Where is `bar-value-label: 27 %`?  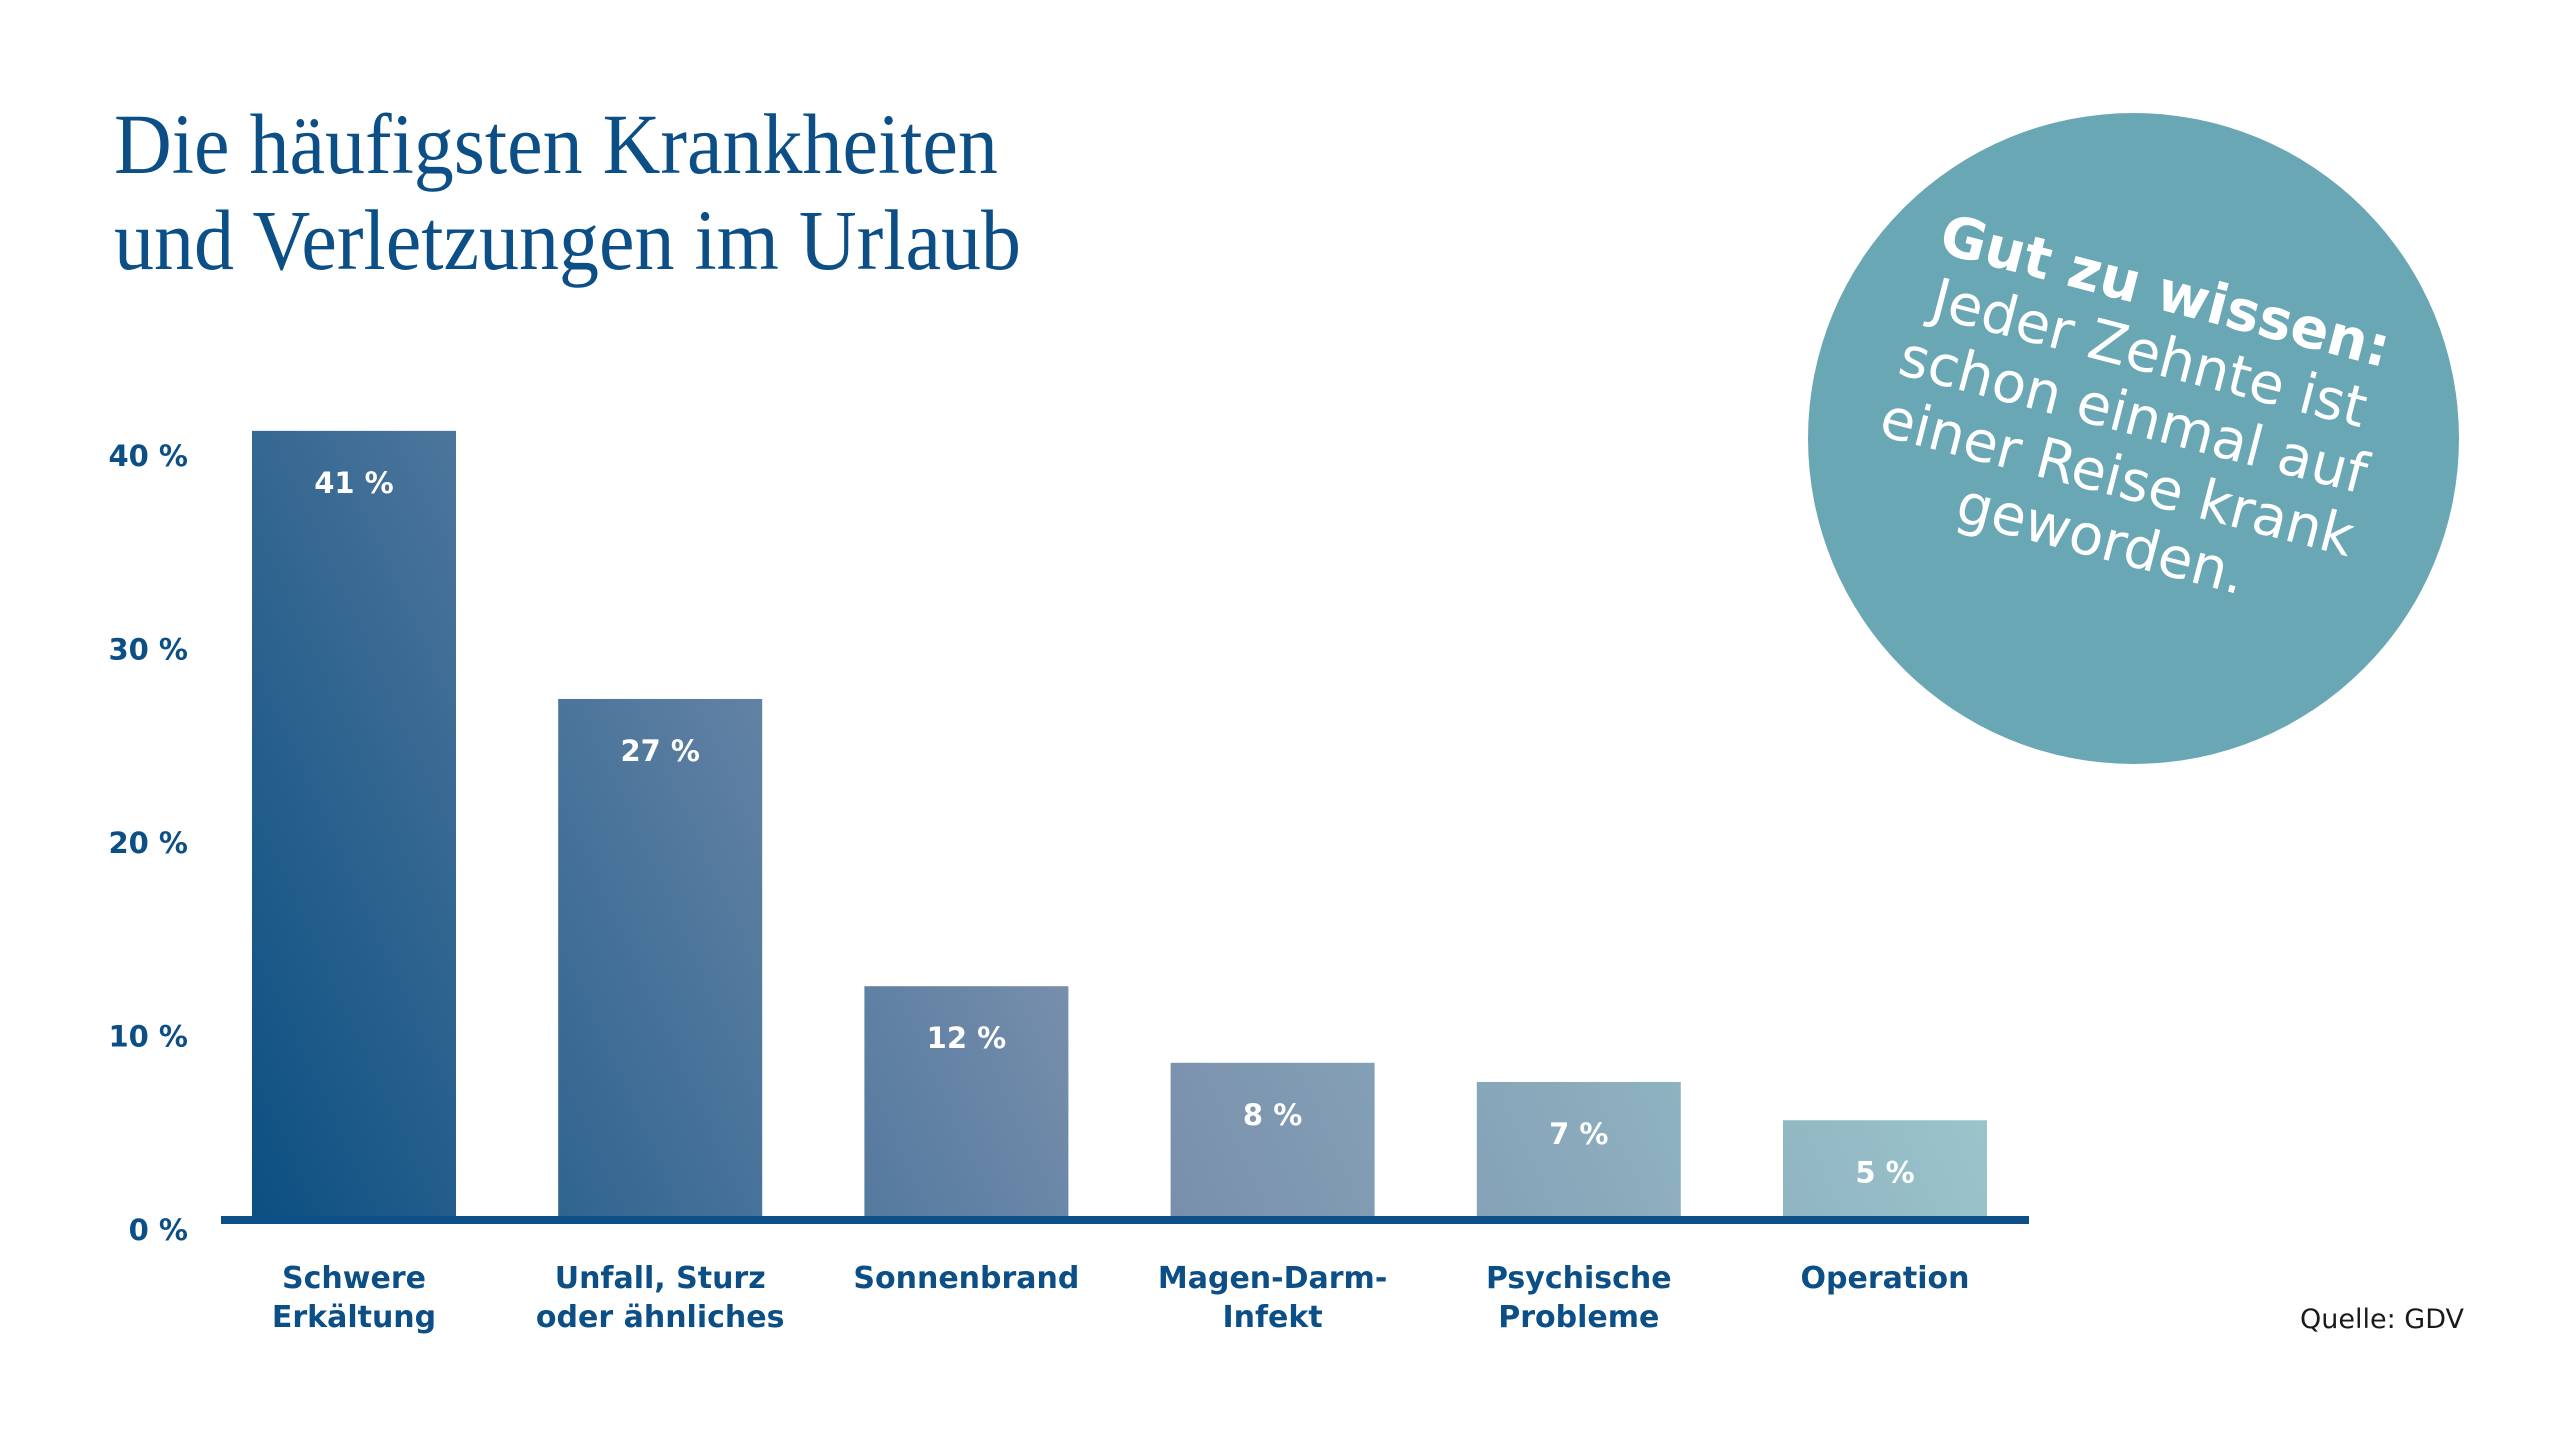 bar-value-label: 27 % is located at coordinates (660, 751).